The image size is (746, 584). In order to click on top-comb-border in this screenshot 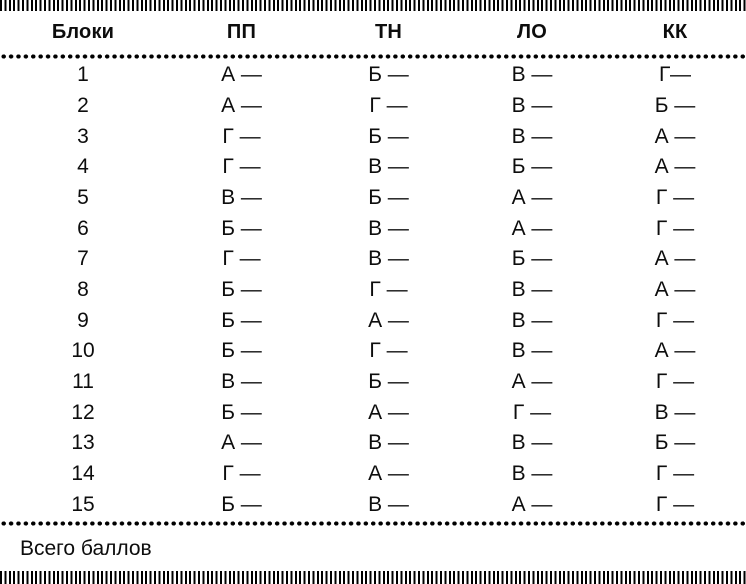, I will do `click(373, 5)`.